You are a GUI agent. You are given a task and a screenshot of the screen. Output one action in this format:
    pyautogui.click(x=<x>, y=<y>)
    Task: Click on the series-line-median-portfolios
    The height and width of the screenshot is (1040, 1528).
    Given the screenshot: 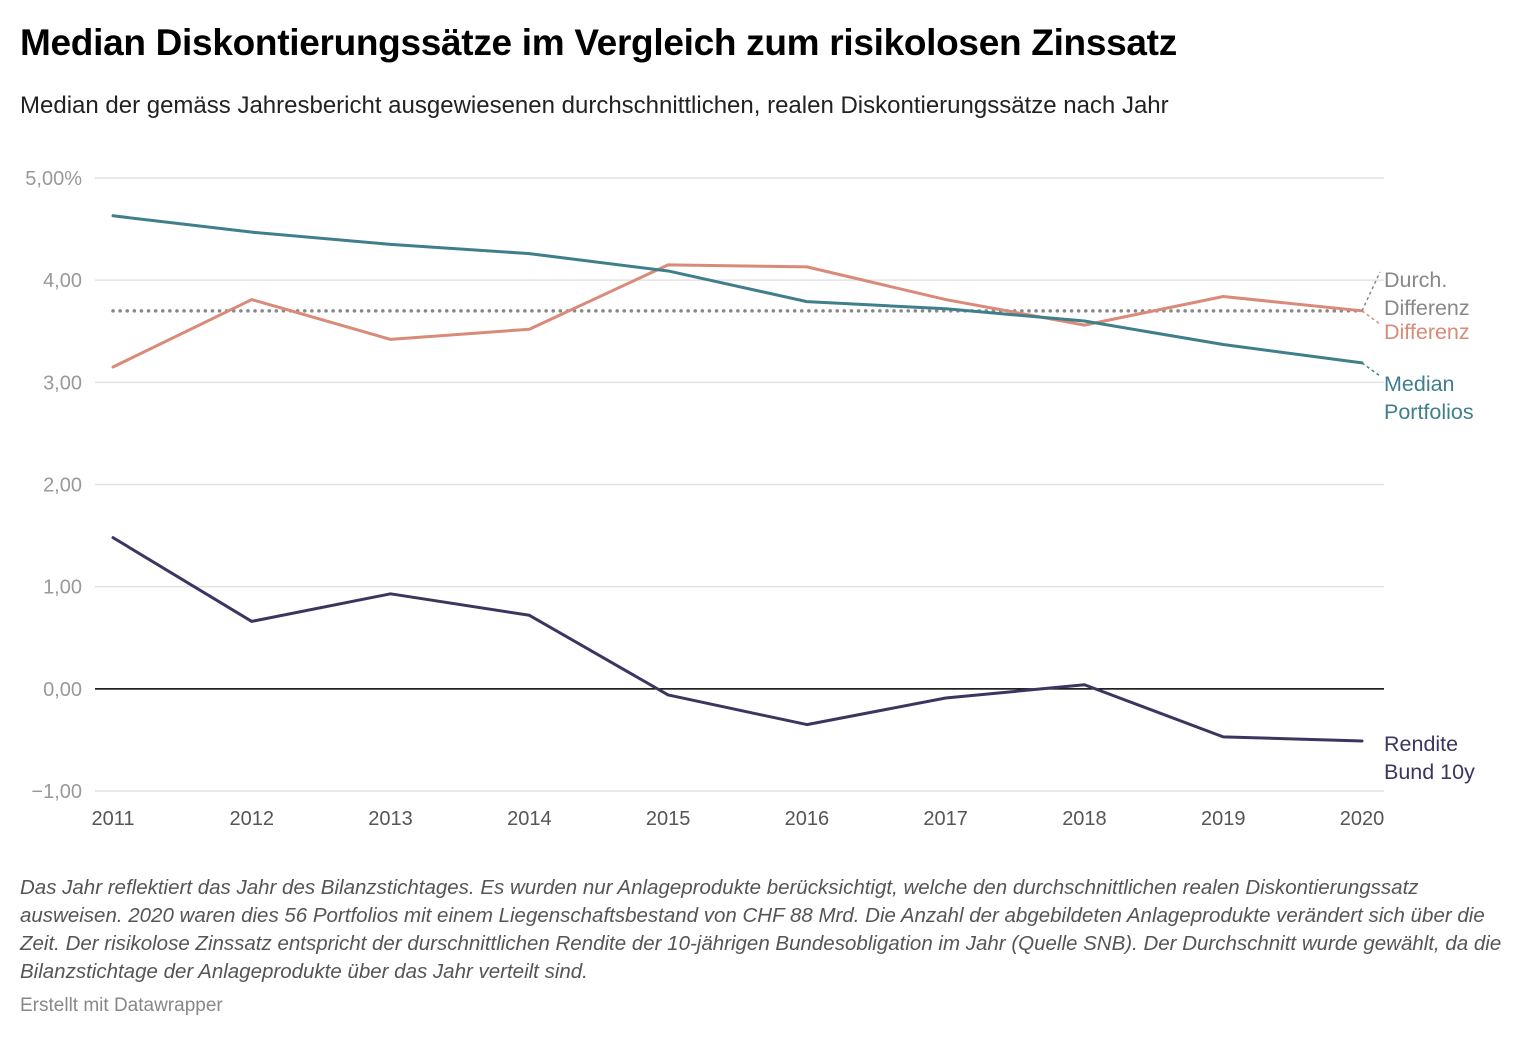 What is the action you would take?
    pyautogui.click(x=737, y=289)
    